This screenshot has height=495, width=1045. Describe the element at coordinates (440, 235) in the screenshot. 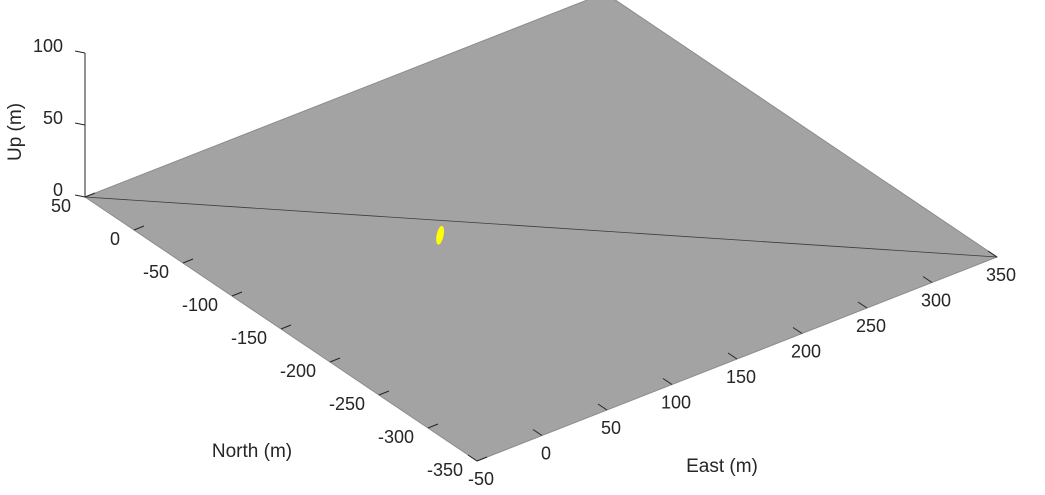

I see `position-marker` at that location.